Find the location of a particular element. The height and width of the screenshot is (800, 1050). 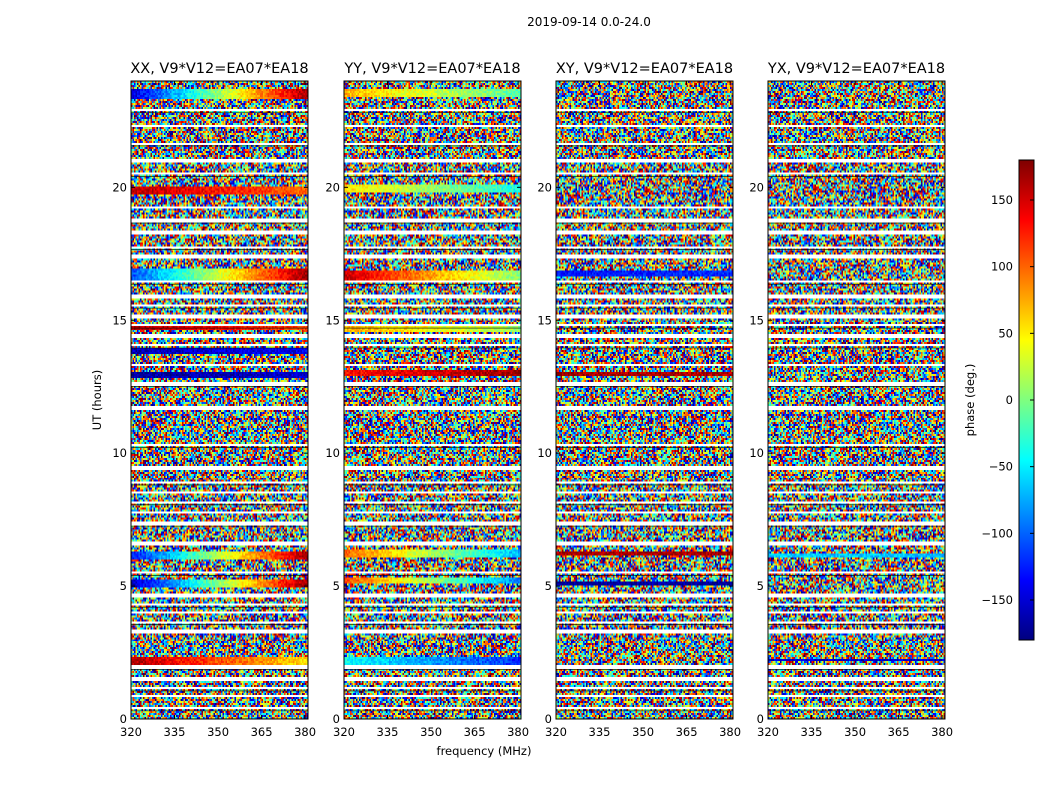

panel-4-heatmap is located at coordinates (856, 400).